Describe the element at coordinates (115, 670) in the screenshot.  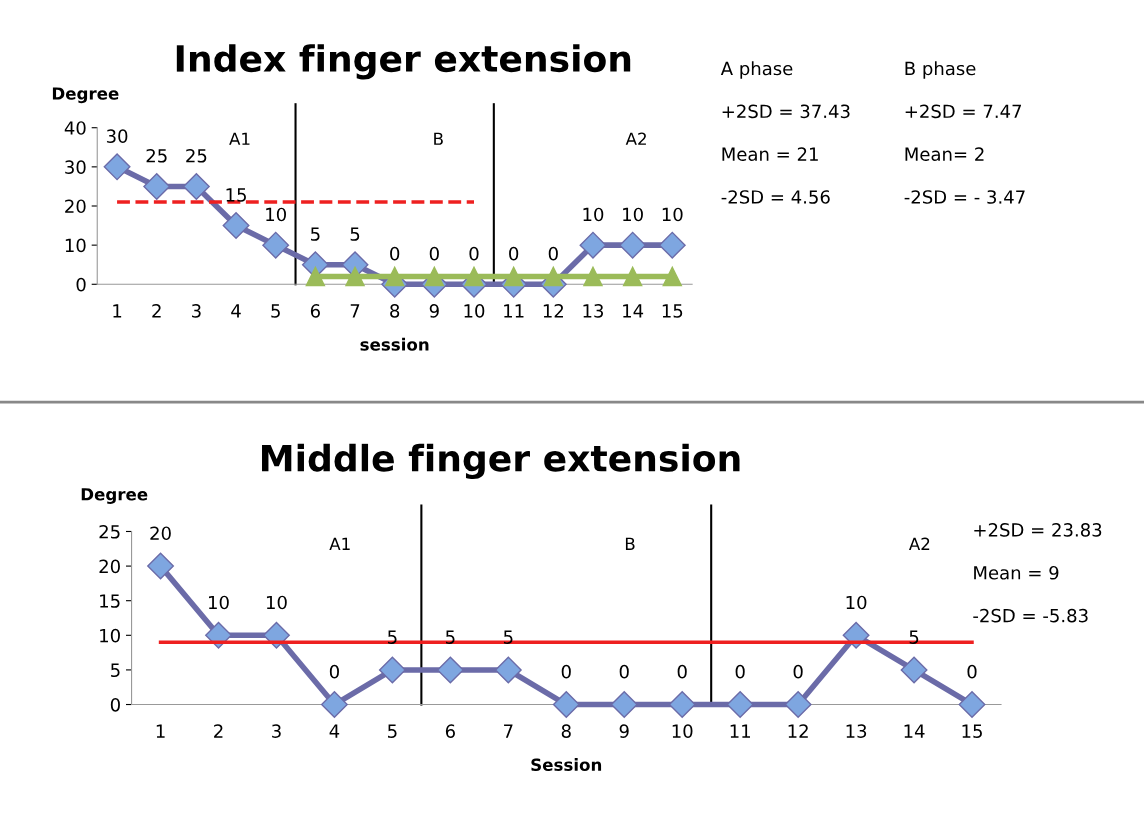
I see `y-tick-label: 5` at that location.